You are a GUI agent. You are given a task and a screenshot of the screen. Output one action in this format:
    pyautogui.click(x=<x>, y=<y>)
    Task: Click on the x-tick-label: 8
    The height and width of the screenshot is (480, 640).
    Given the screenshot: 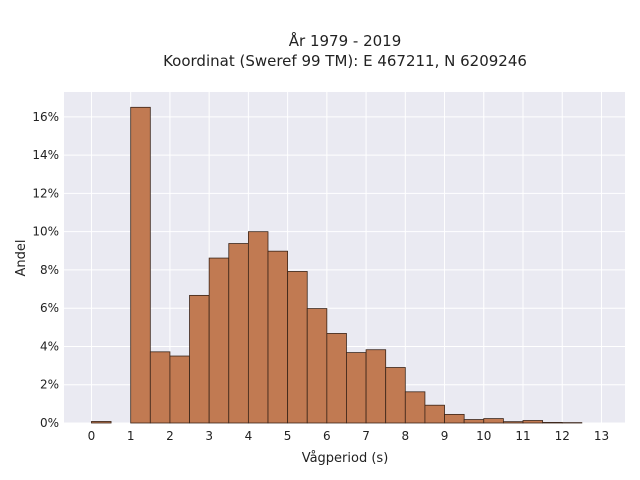 What is the action you would take?
    pyautogui.click(x=405, y=436)
    